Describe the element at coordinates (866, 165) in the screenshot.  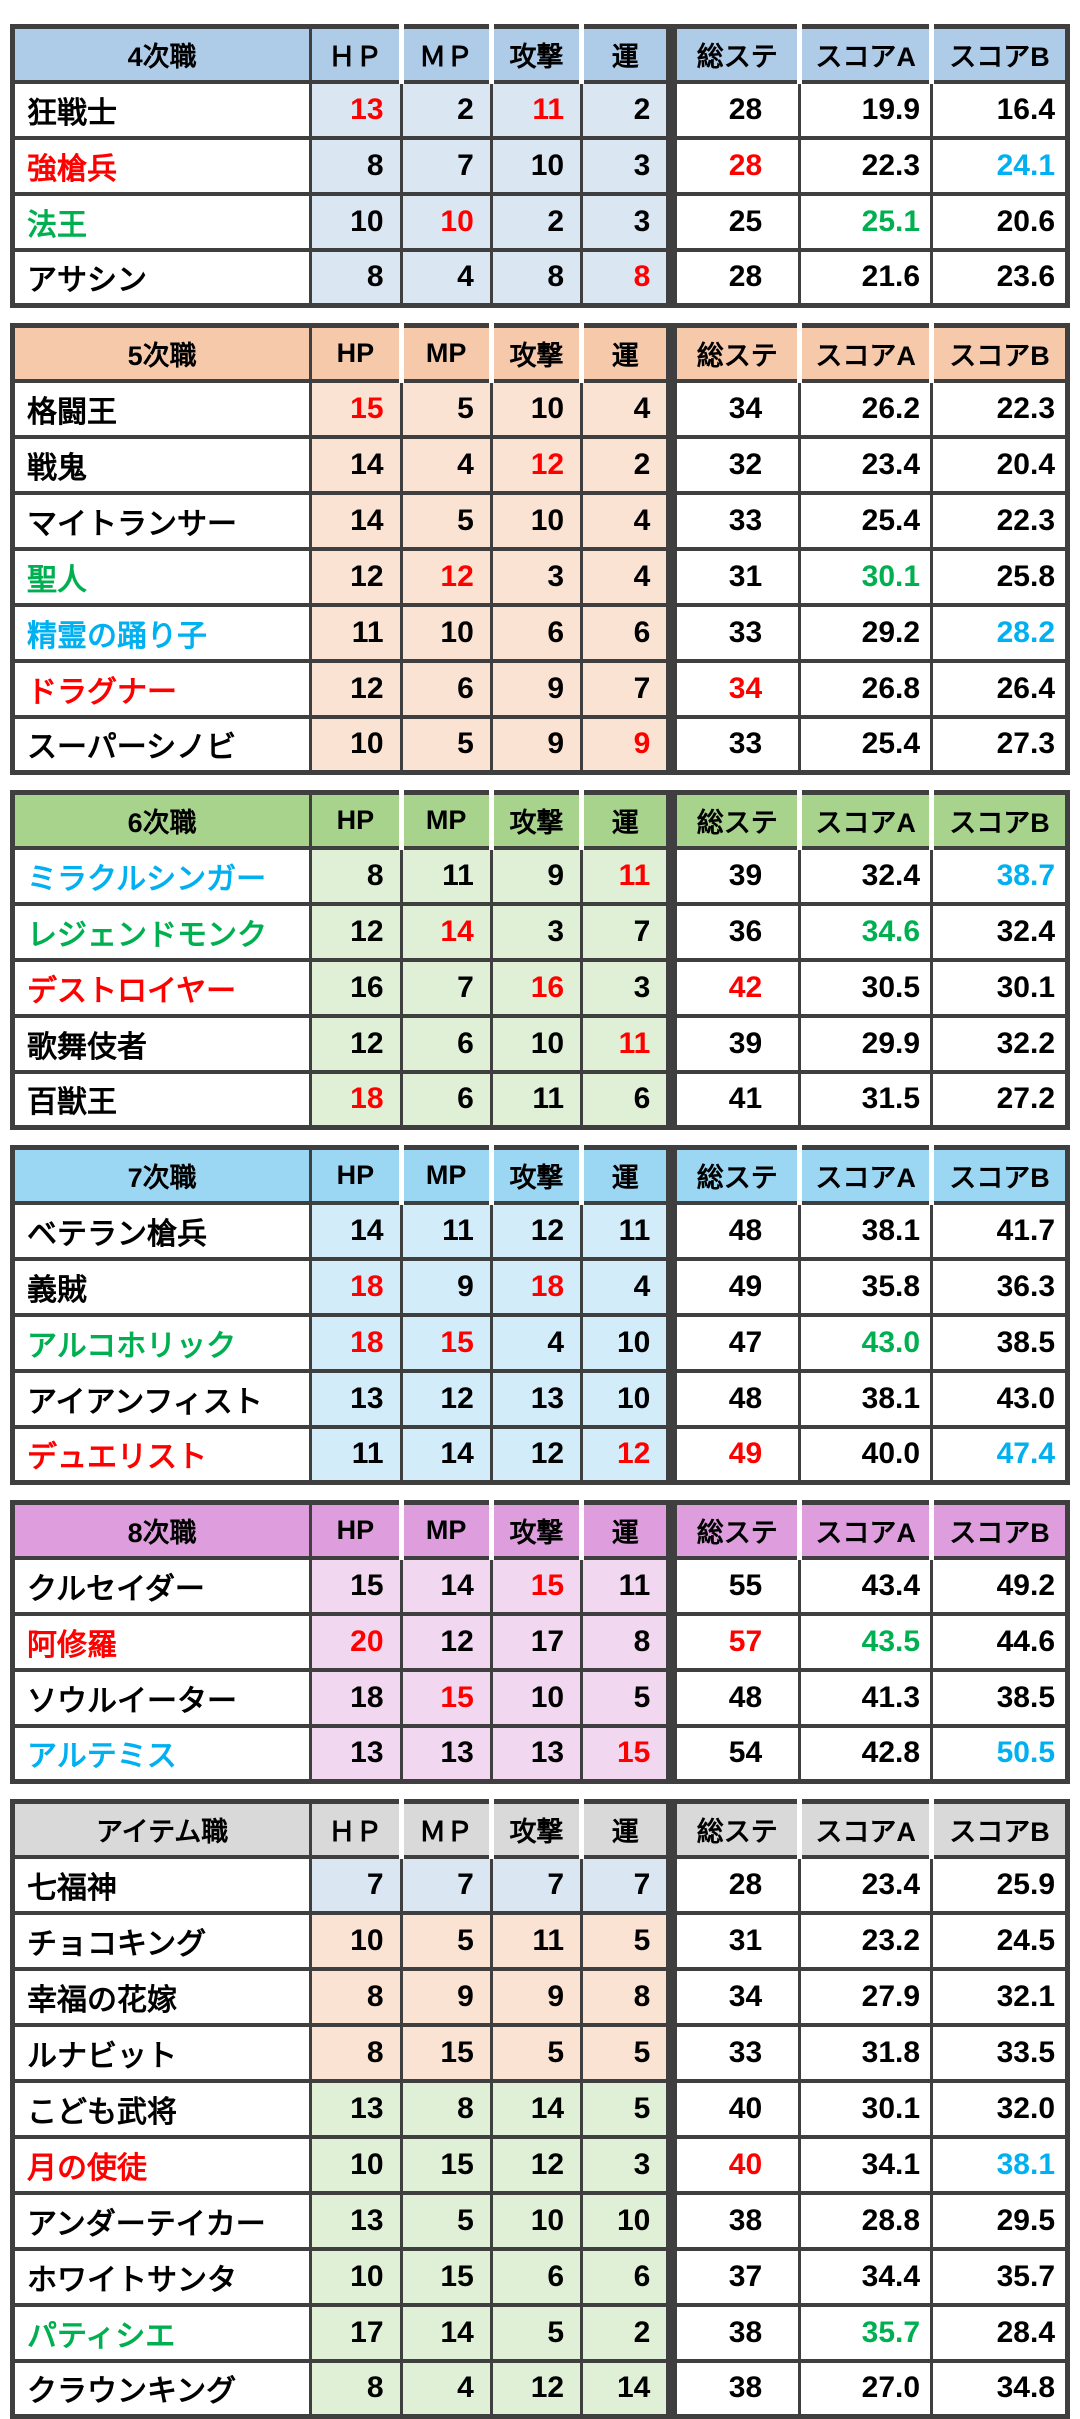
I see `score-value-cell: 22.3` at that location.